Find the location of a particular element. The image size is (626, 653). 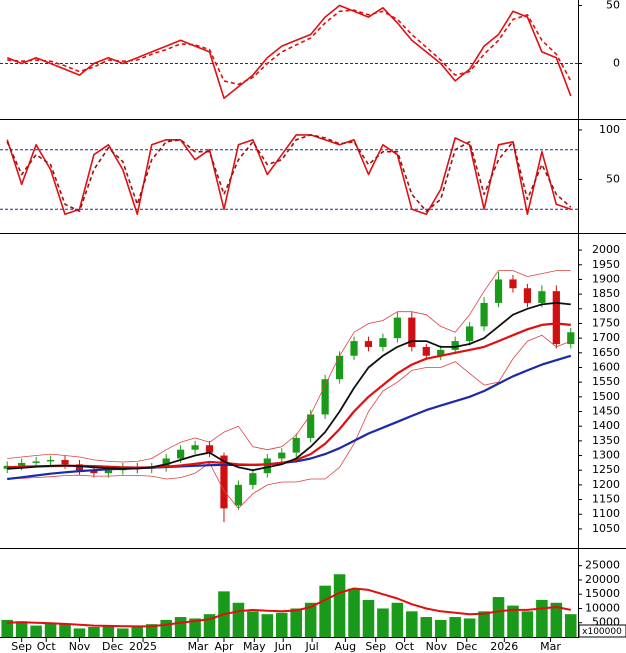

x-tick-label: Apr is located at coordinates (224, 646).